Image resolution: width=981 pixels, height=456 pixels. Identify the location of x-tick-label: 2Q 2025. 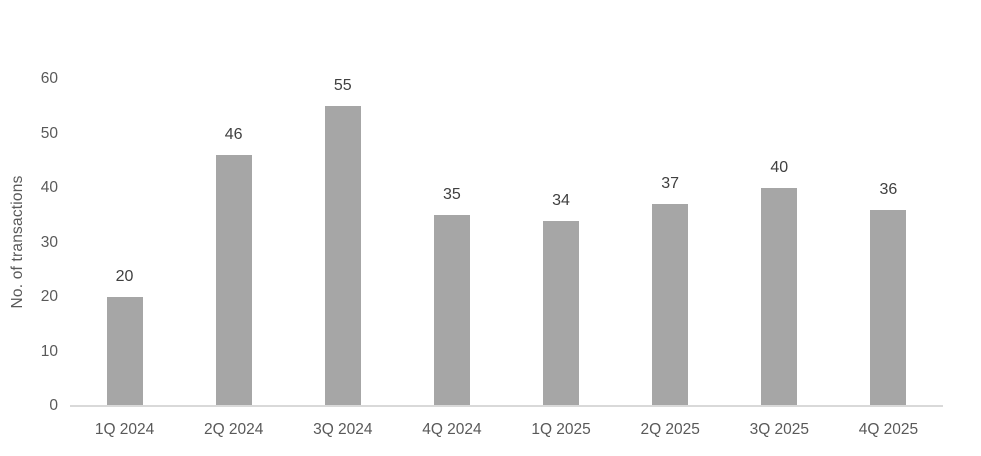
(670, 429).